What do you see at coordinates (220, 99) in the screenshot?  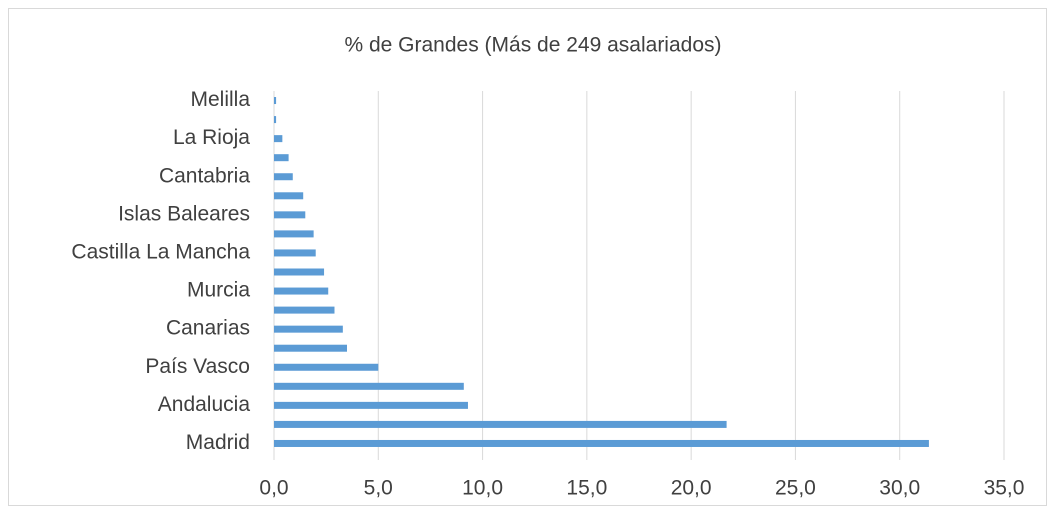 I see `y-tick-label: Melilla` at bounding box center [220, 99].